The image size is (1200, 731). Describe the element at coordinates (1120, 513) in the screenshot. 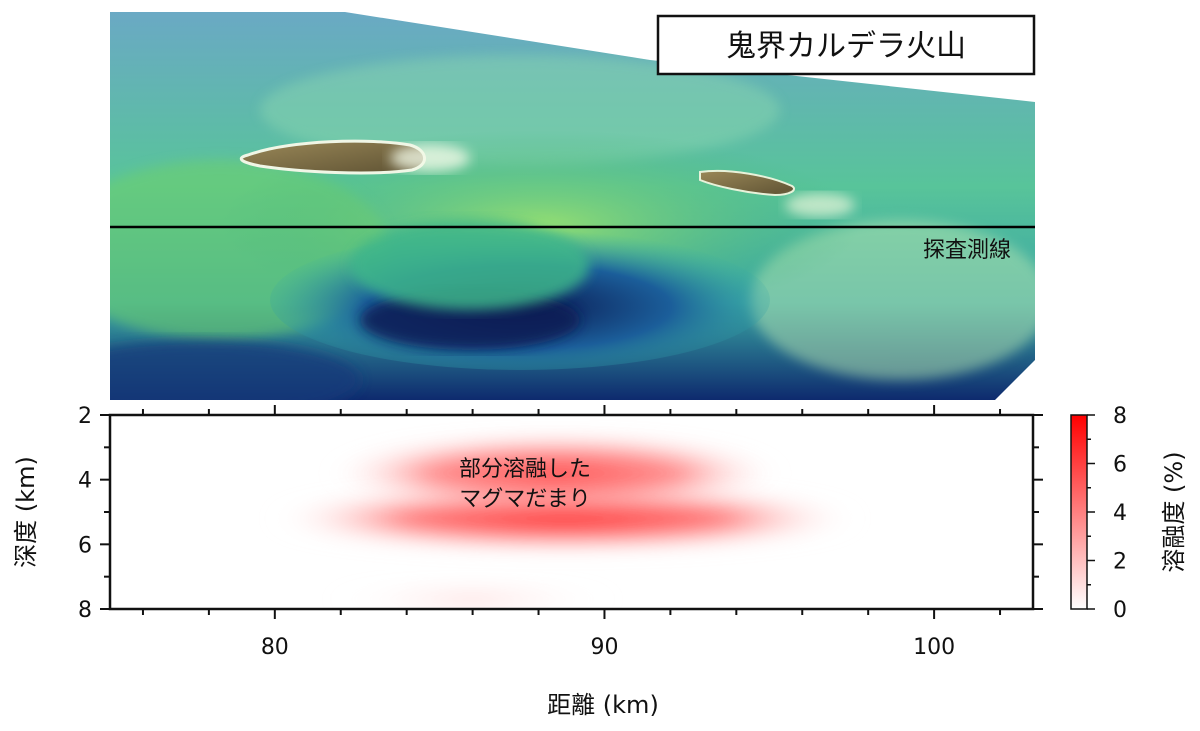

I see `colorbar-tick-label: 4` at that location.